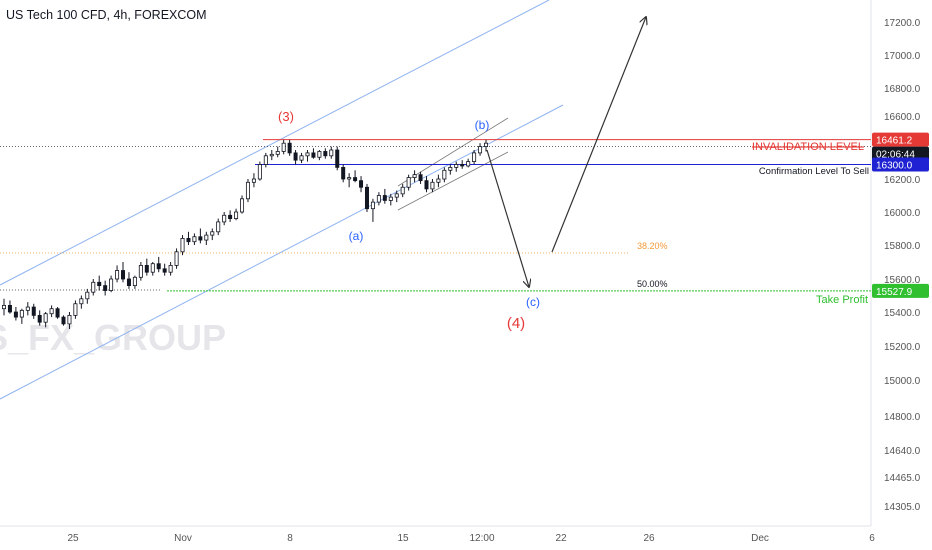 This screenshot has width=932, height=550. I want to click on time-tick-label: 26, so click(649, 538).